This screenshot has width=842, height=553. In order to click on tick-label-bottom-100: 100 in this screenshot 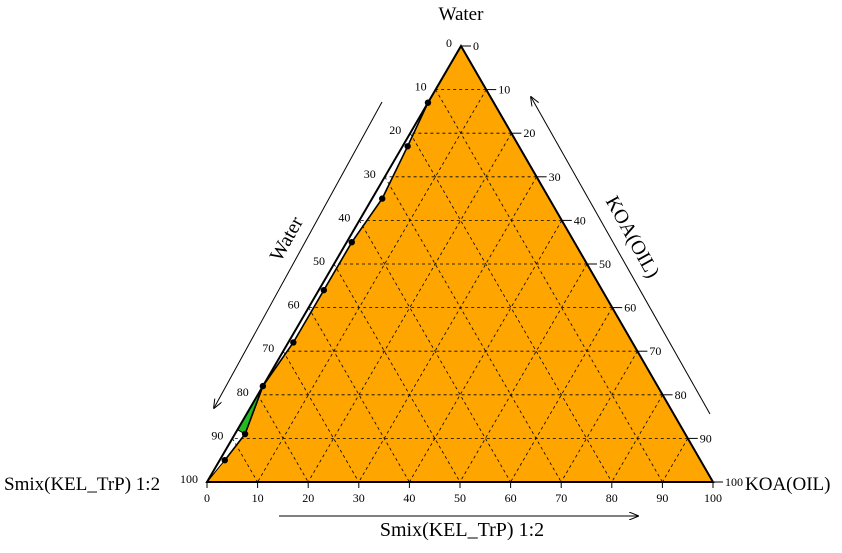, I will do `click(713, 498)`.